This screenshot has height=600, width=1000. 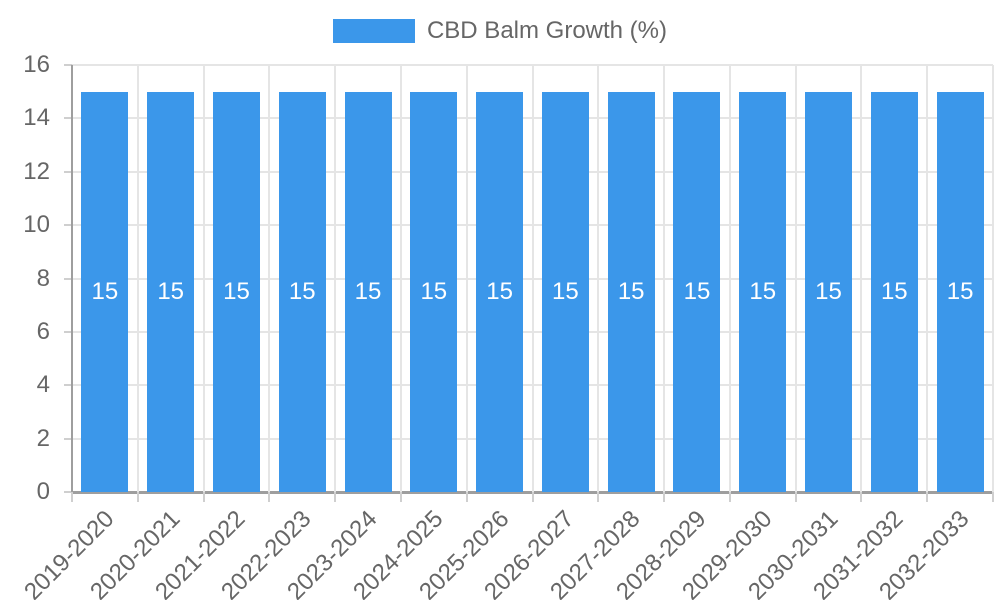 What do you see at coordinates (43, 491) in the screenshot?
I see `y-tick-label: 0` at bounding box center [43, 491].